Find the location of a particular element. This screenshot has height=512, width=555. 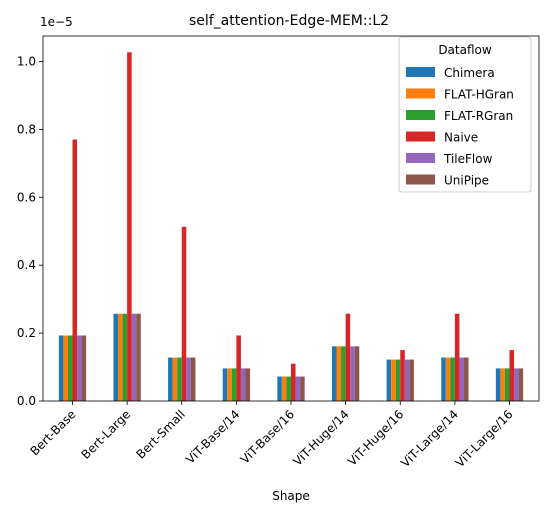

y-tick-label: 0.8 is located at coordinates (26, 129).